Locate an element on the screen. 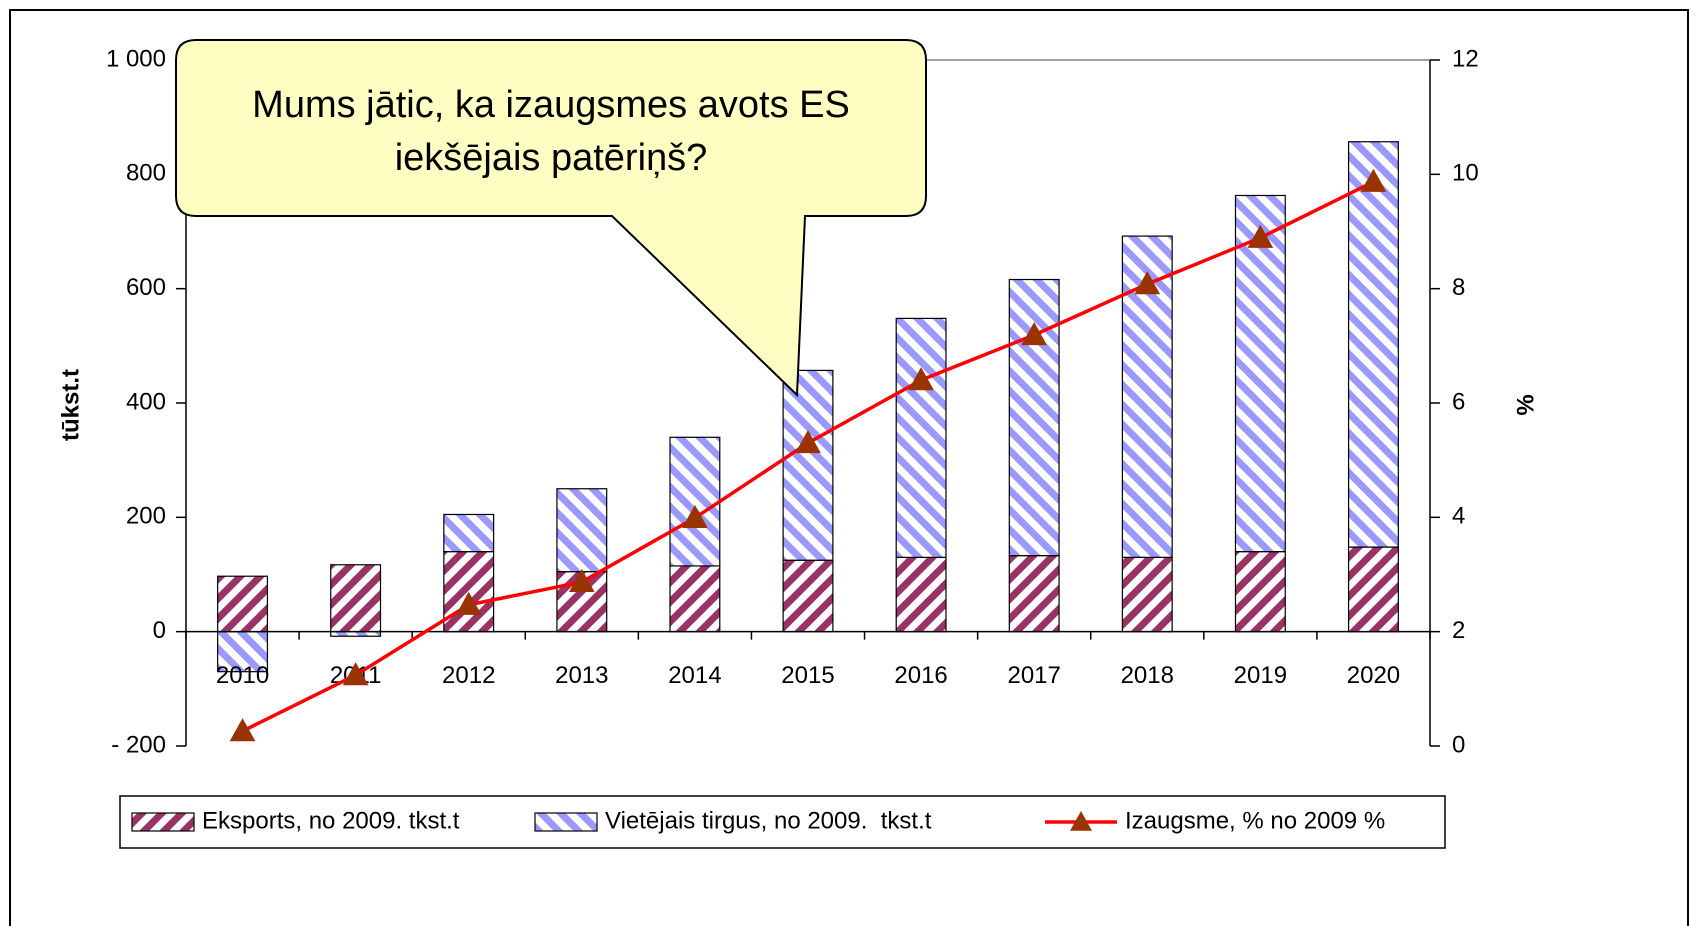  y-tick-label: 200 is located at coordinates (146, 516).